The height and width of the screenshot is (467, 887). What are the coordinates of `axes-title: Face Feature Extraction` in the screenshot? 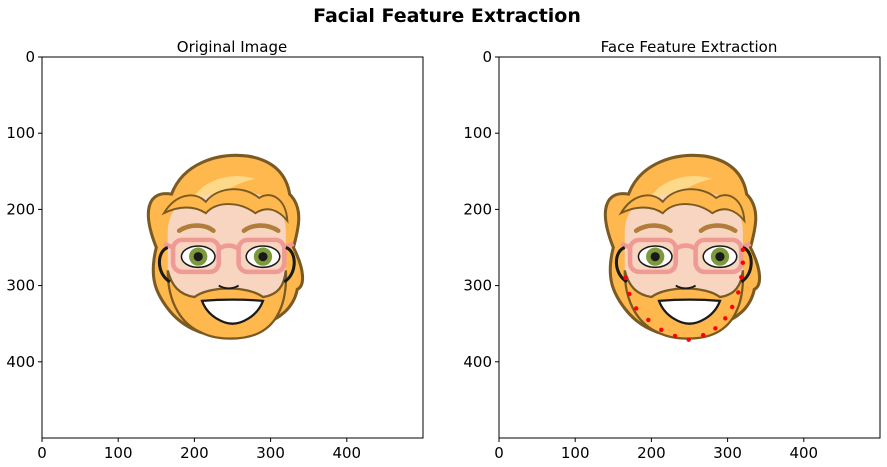 It's located at (689, 47).